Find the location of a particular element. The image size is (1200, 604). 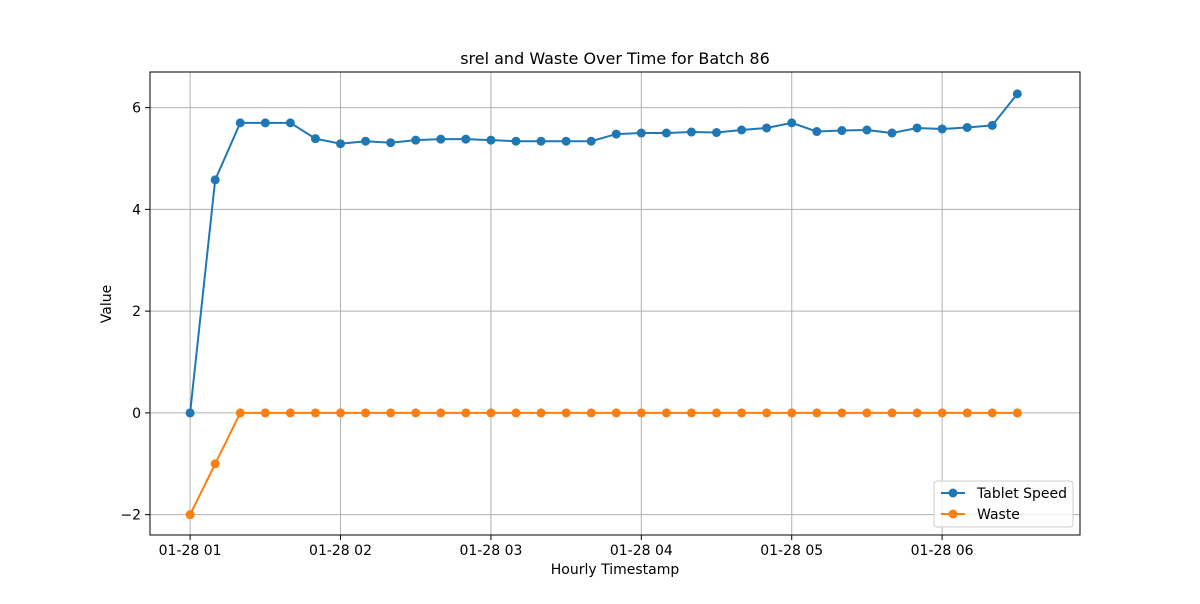

y-tick-label: 2 is located at coordinates (136, 312).